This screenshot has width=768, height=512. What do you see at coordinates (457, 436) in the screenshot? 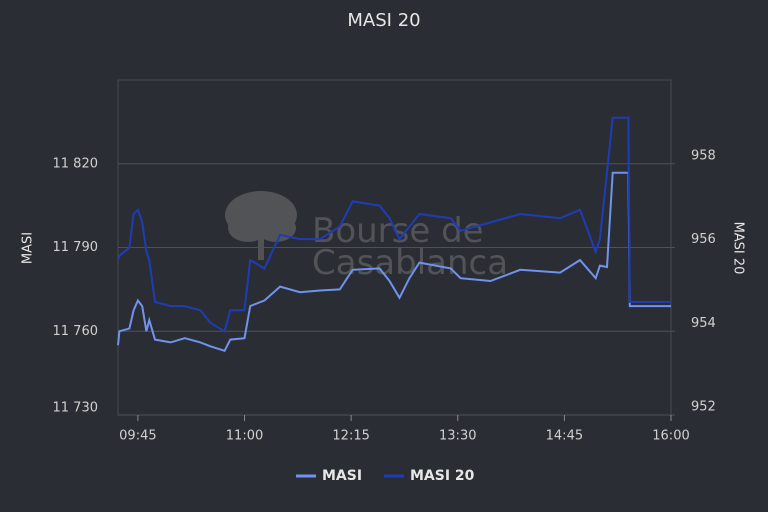
I see `x-tick-label: 13:30` at bounding box center [457, 436].